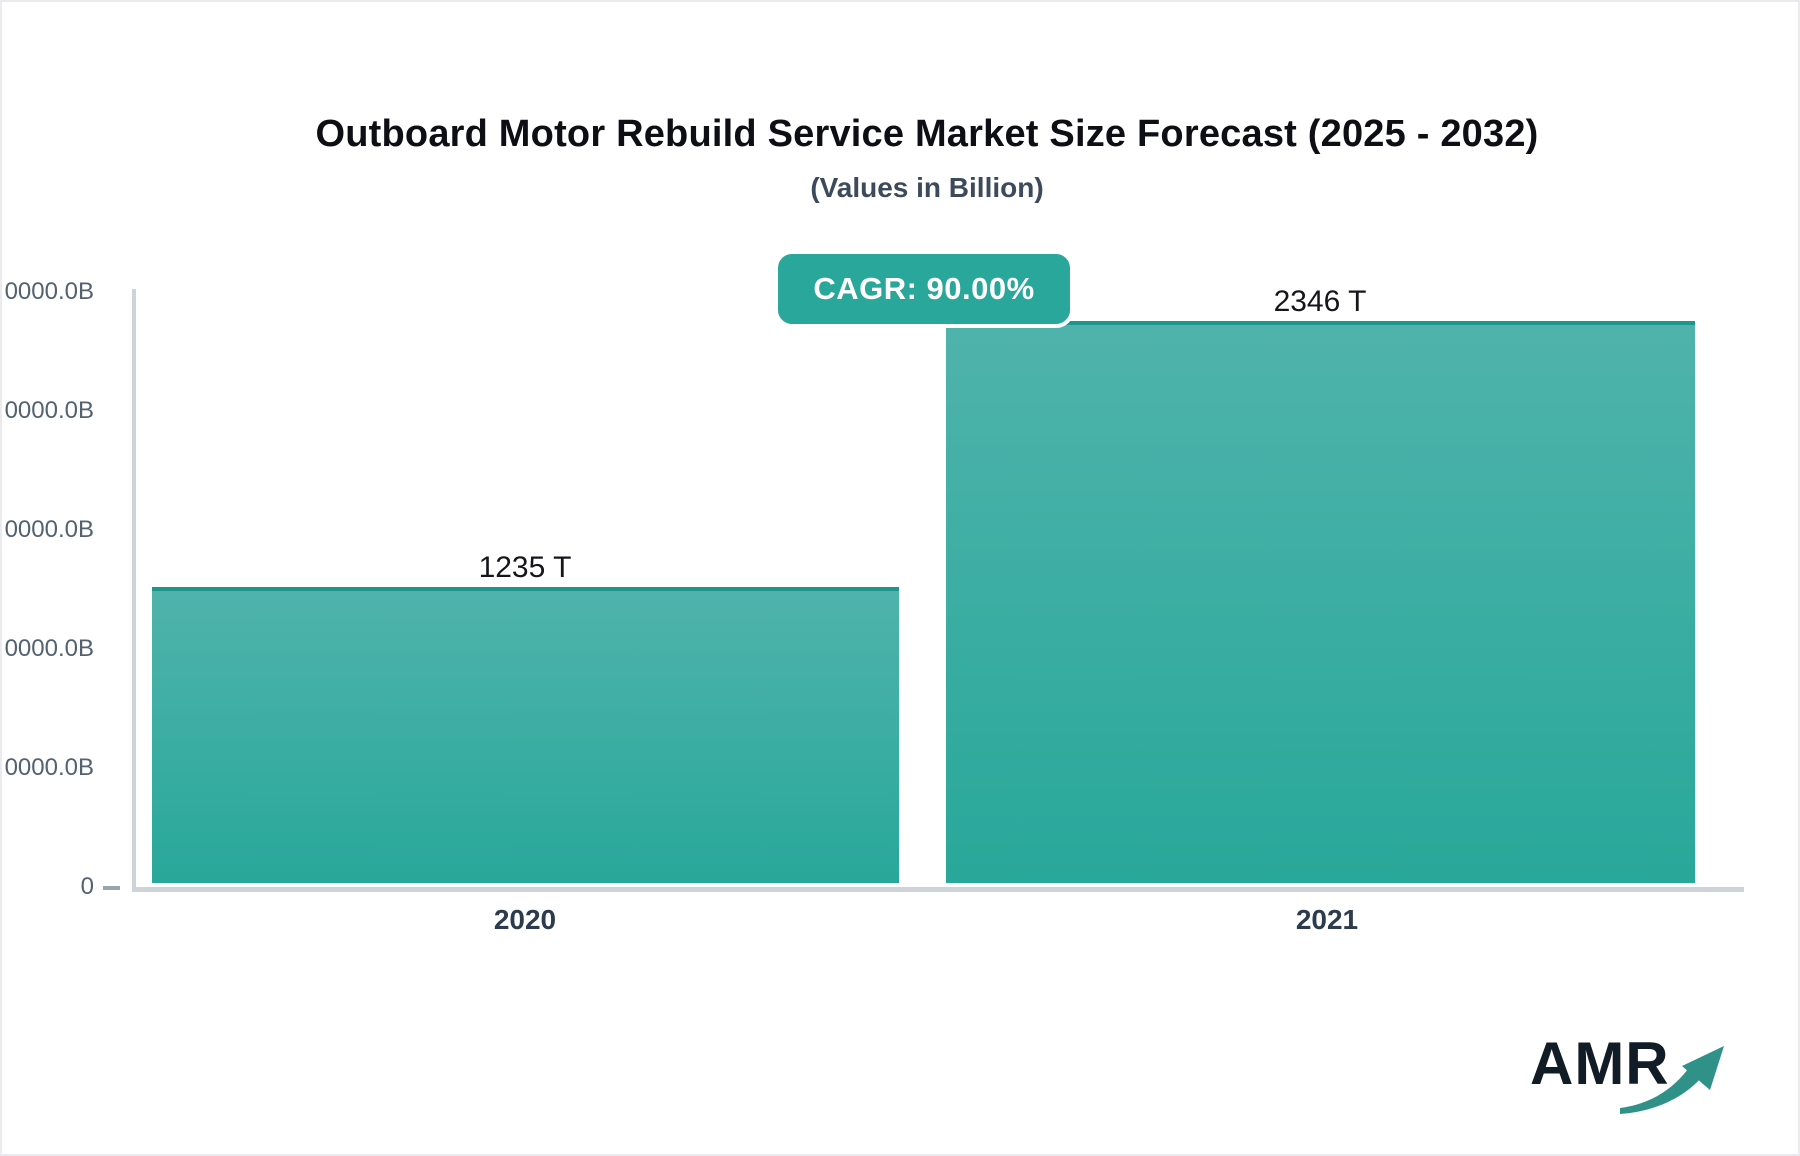 This screenshot has height=1156, width=1800. What do you see at coordinates (1600, 1063) in the screenshot?
I see `amr-logo-text: AMR` at bounding box center [1600, 1063].